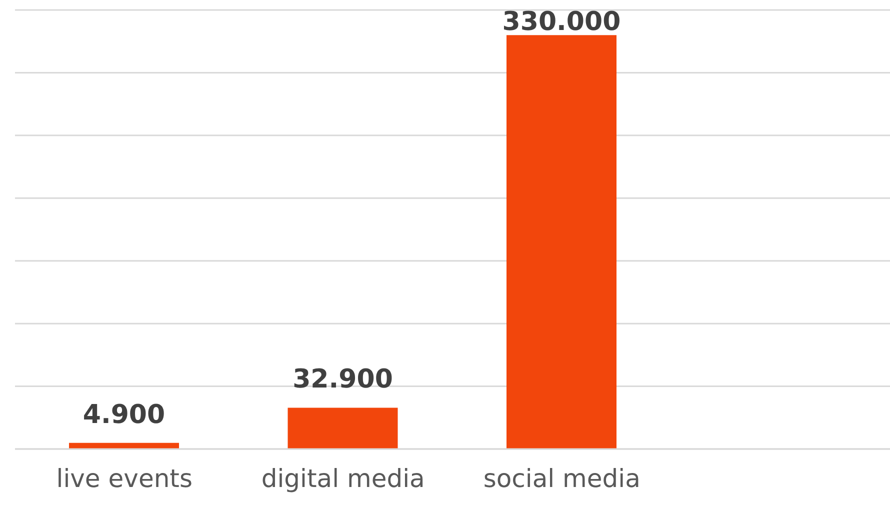  I want to click on data-label: 4.900, so click(124, 415).